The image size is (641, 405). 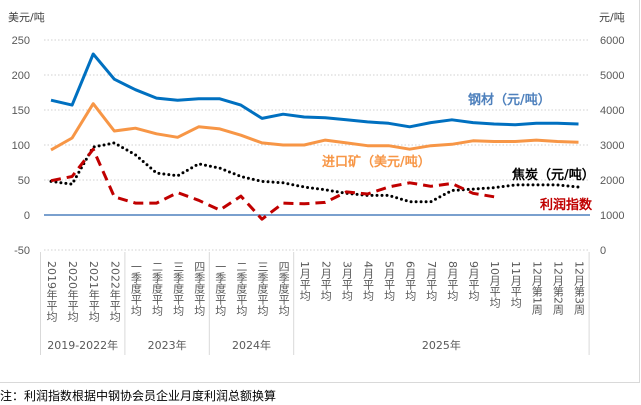 I want to click on left-tick-label: 50, so click(x=24, y=181).